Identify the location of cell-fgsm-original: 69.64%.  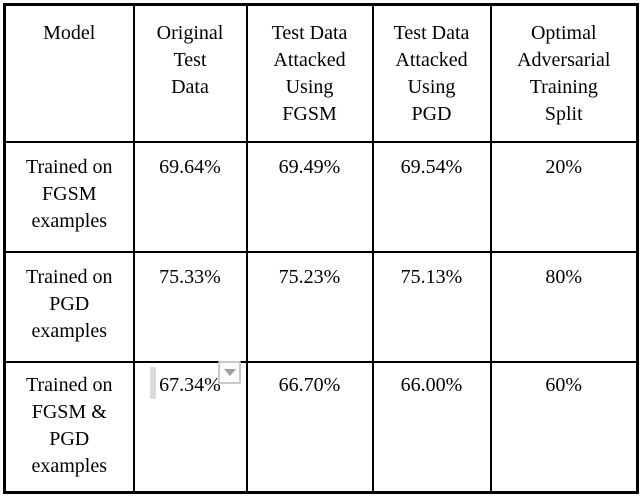
(190, 196).